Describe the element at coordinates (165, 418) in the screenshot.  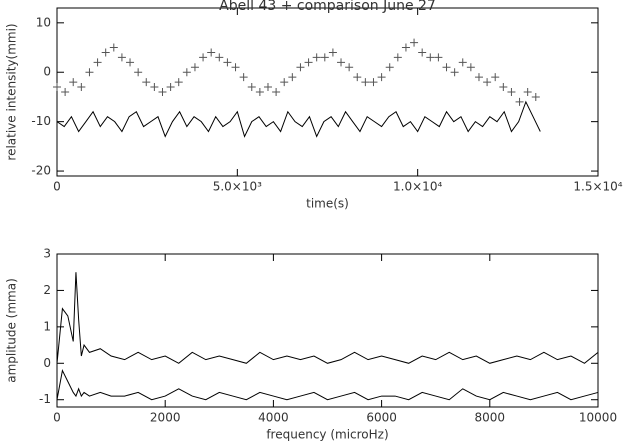
I see `x-tick-label: 2000` at that location.